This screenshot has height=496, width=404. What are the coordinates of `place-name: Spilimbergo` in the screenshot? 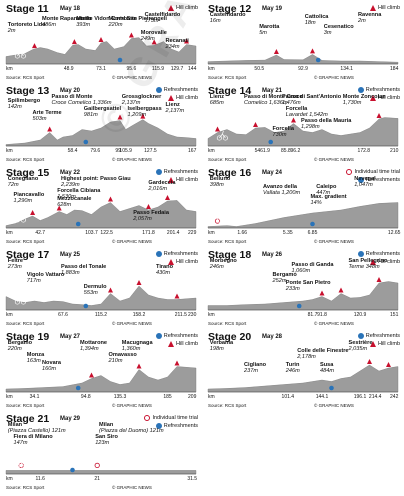 It's located at (24, 101).